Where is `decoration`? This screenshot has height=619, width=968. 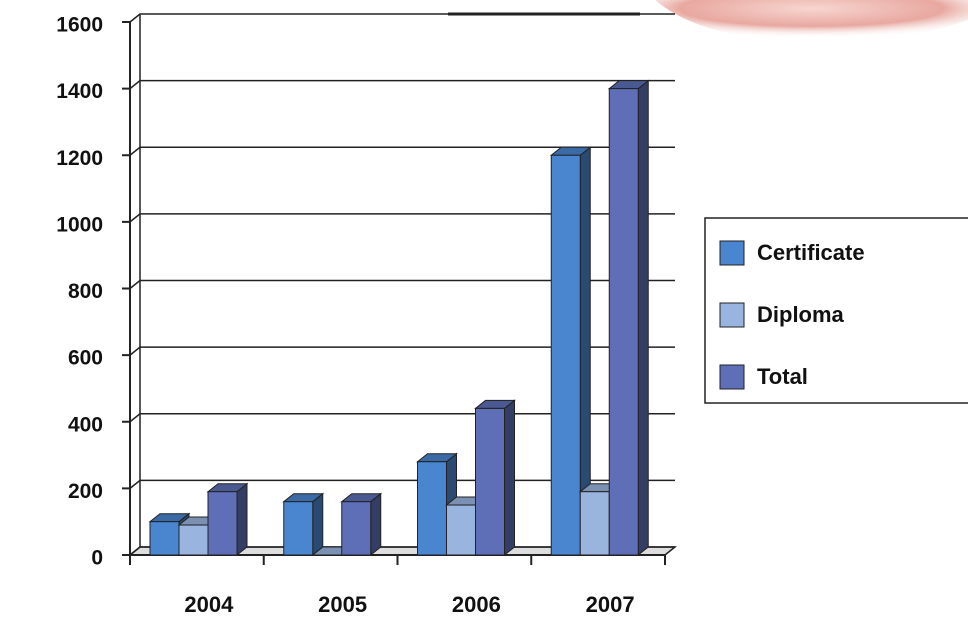 decoration is located at coordinates (811, 21).